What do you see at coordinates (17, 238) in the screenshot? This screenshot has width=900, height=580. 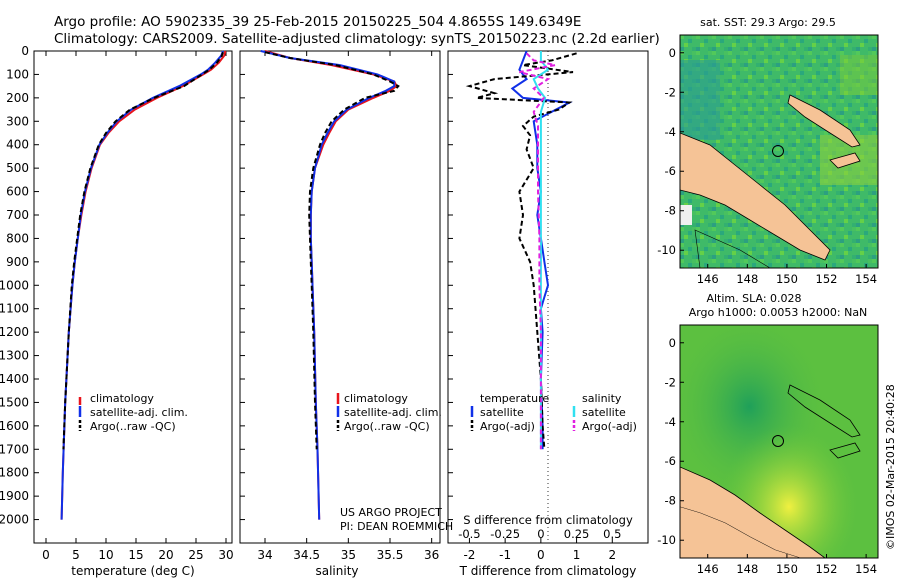 I see `y-tick-label: 800` at bounding box center [17, 238].